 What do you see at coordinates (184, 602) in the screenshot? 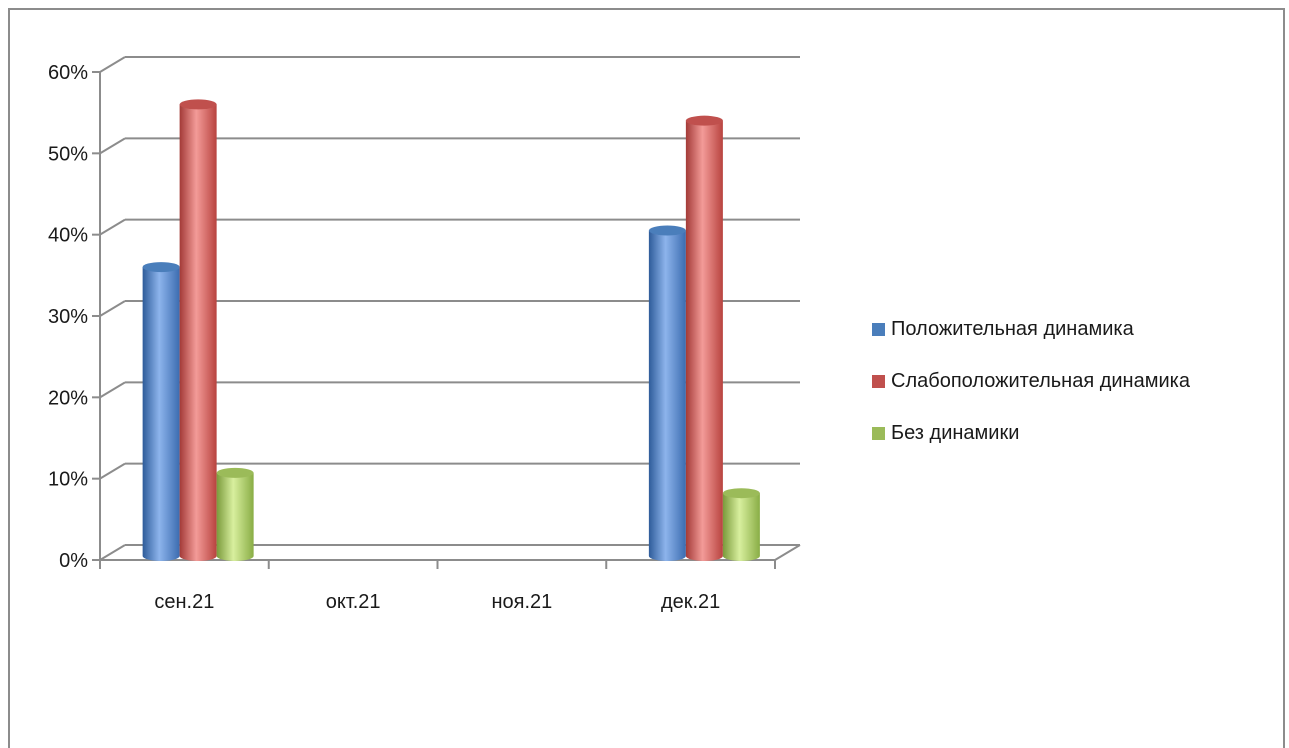
I see `x-tick-label: сен.21` at bounding box center [184, 602].